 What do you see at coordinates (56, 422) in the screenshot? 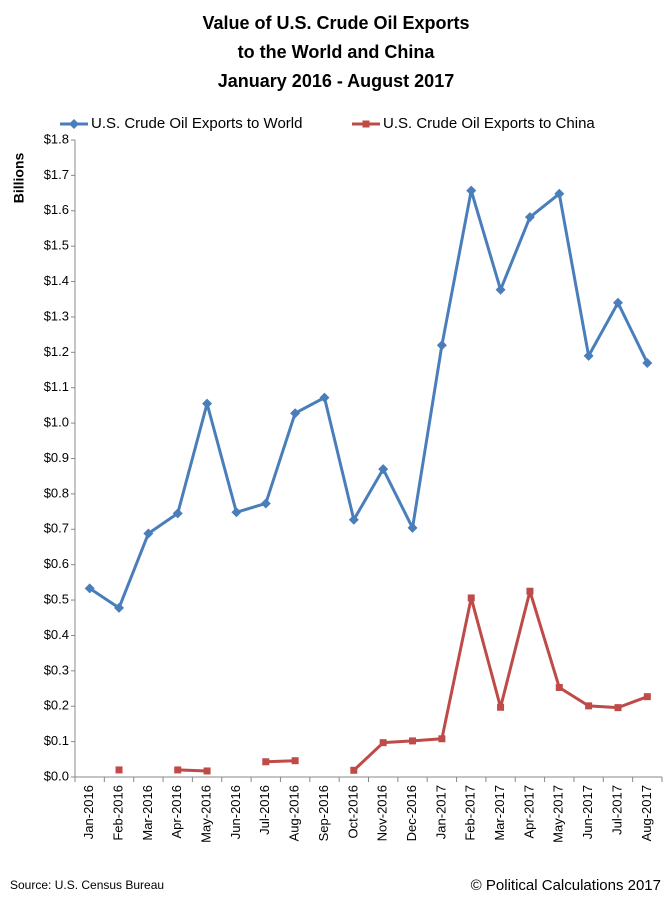
I see `y-tick-label: $1.0` at bounding box center [56, 422].